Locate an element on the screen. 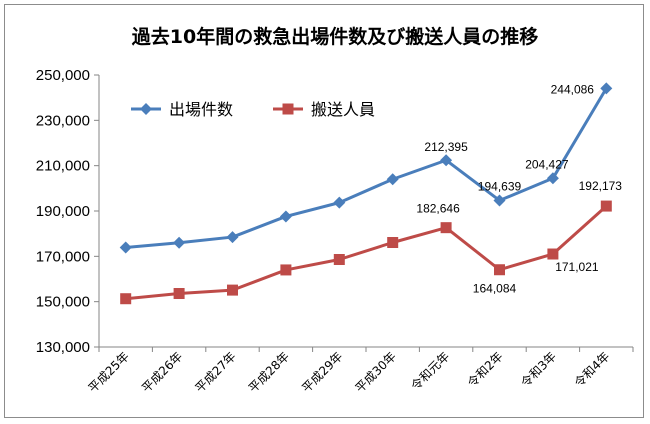 This screenshot has height=424, width=650. x-tick-label: 平成27年 is located at coordinates (215, 372).